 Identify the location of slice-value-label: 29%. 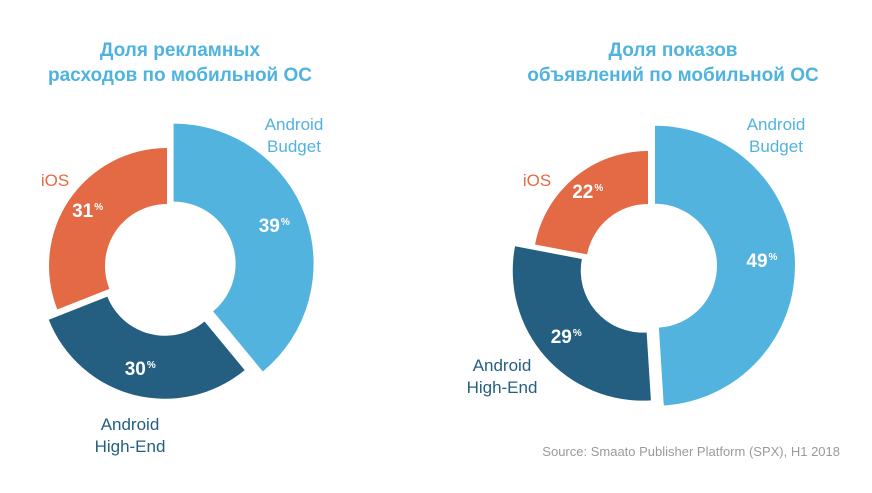
(566, 338).